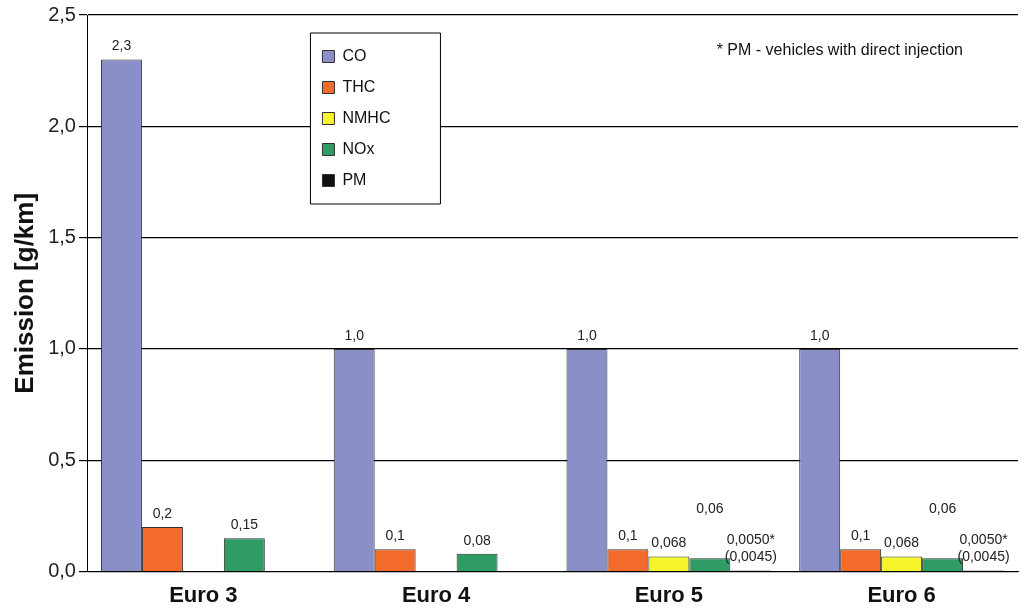 The width and height of the screenshot is (1022, 612). What do you see at coordinates (62, 570) in the screenshot?
I see `y-tick-label: 0,0` at bounding box center [62, 570].